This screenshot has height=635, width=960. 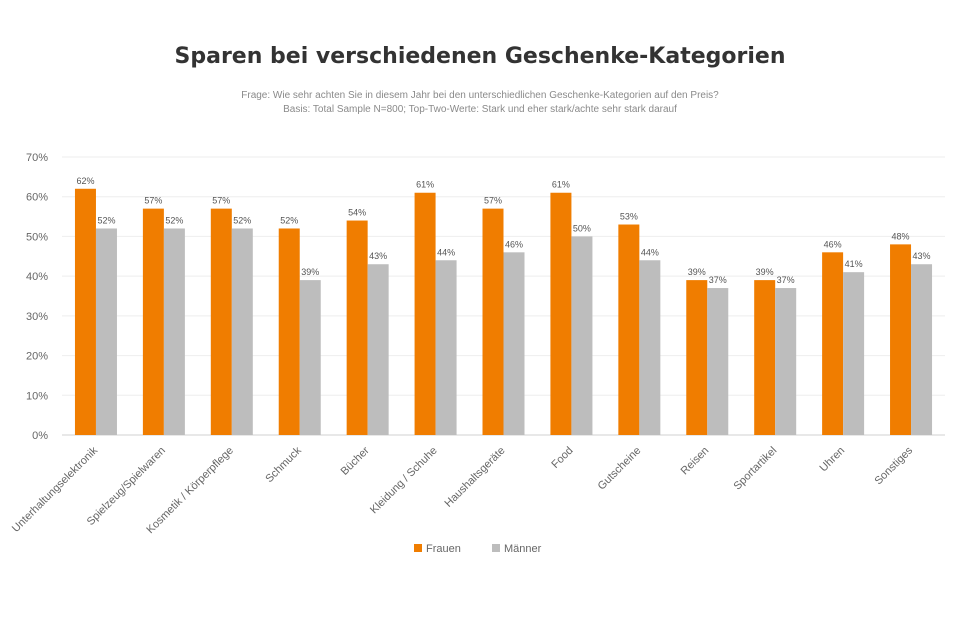 What do you see at coordinates (695, 461) in the screenshot?
I see `x-tick-label: Reisen` at bounding box center [695, 461].